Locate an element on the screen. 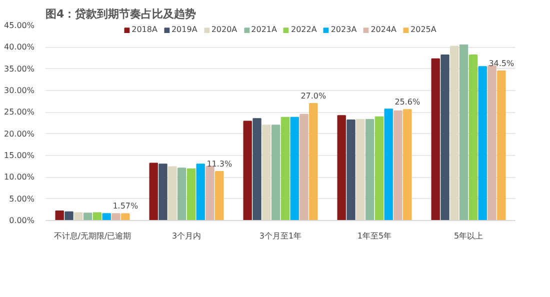 The height and width of the screenshot is (297, 550). data-label: 1.57% is located at coordinates (125, 206).